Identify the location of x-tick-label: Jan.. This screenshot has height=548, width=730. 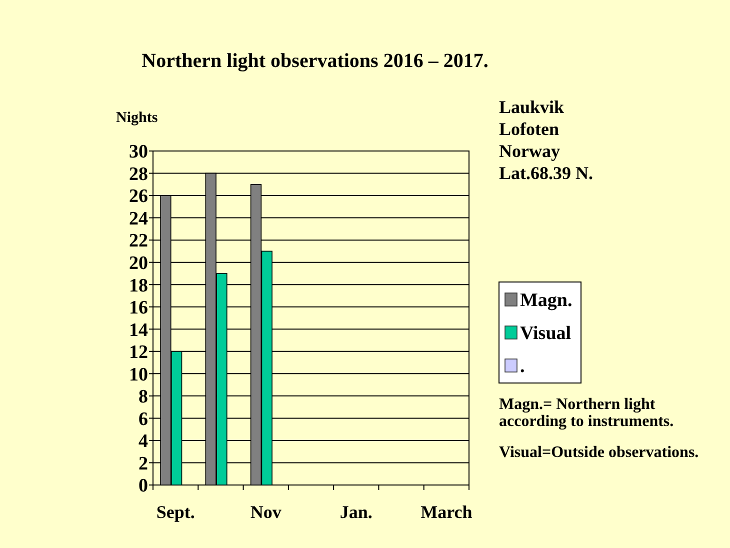
(356, 512).